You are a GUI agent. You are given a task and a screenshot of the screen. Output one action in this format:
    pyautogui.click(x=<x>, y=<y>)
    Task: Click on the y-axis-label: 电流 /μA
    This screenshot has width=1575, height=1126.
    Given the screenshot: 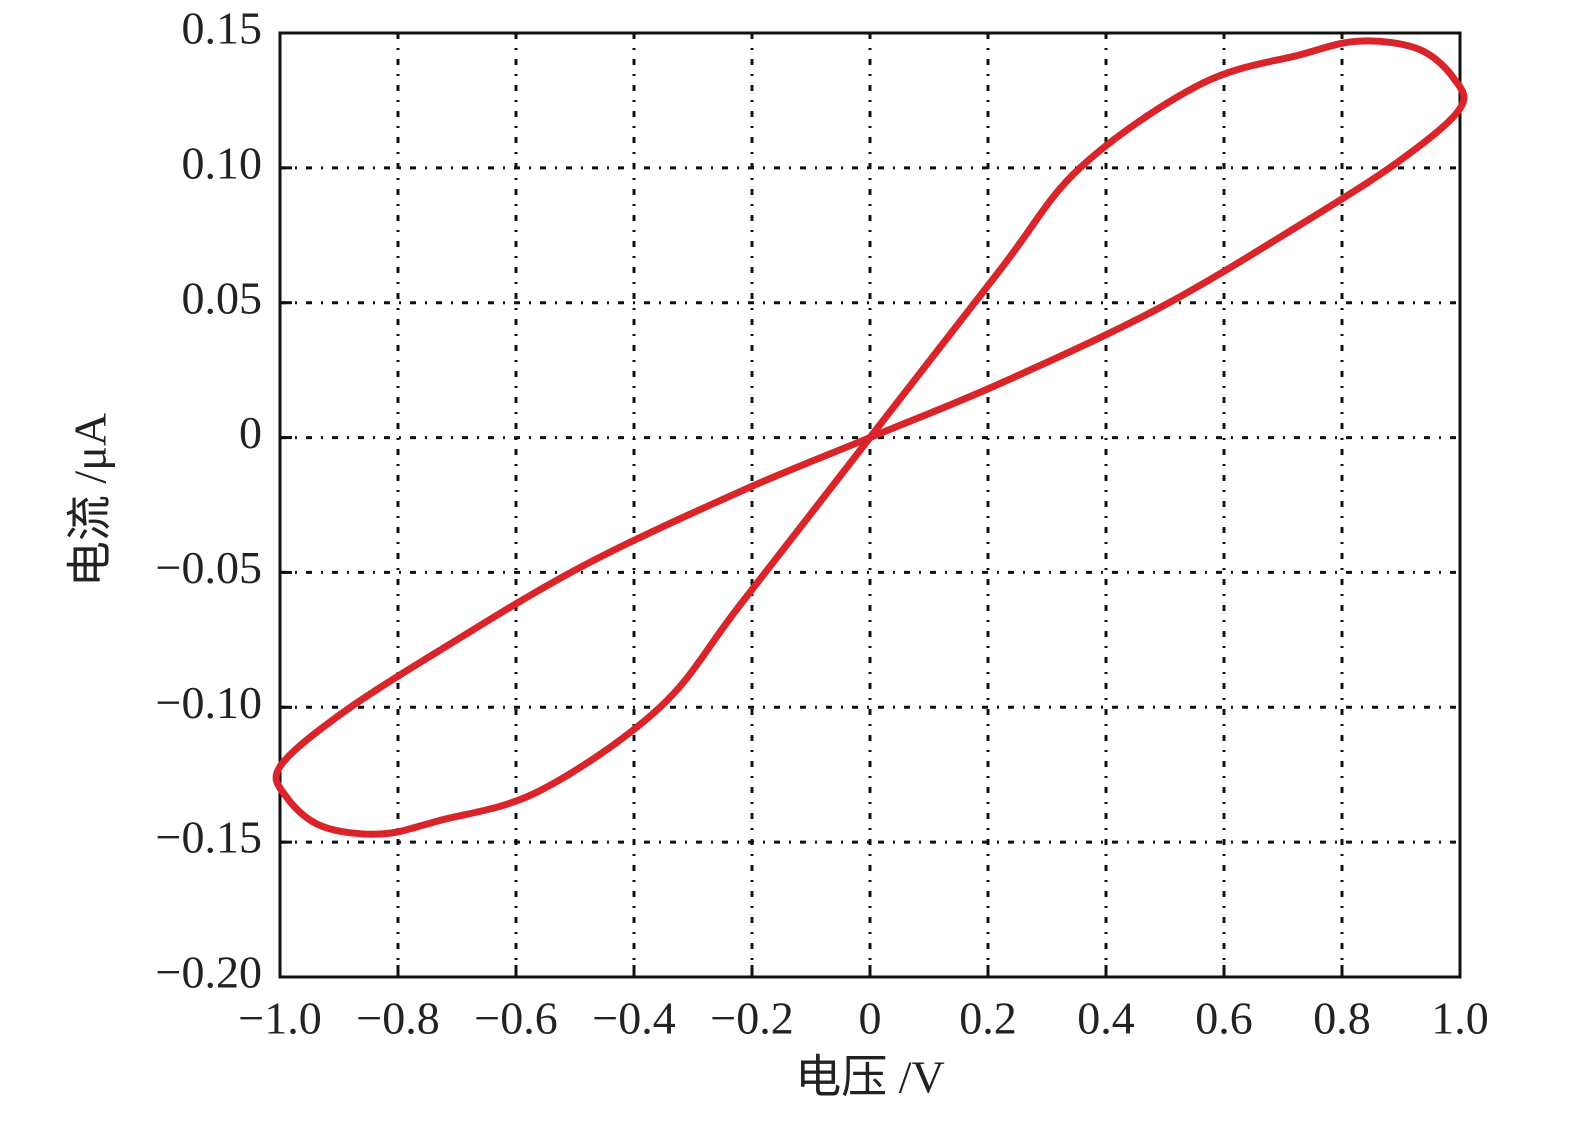 What is the action you would take?
    pyautogui.click(x=90, y=500)
    